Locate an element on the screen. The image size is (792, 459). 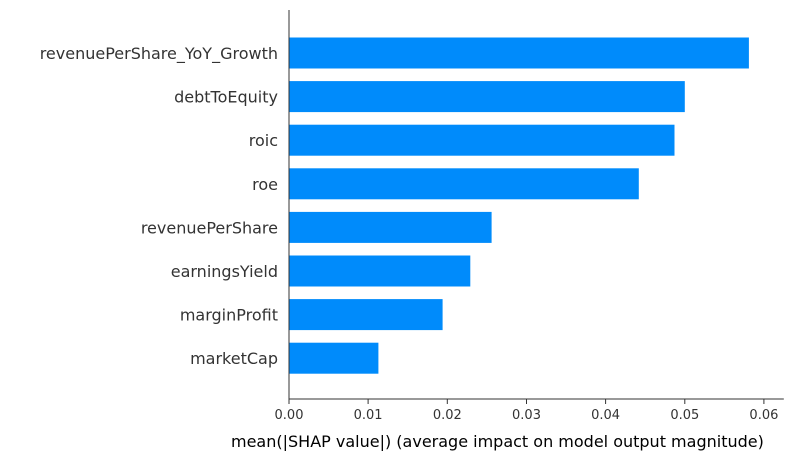
category-label-marketCap: marketCap is located at coordinates (234, 358).